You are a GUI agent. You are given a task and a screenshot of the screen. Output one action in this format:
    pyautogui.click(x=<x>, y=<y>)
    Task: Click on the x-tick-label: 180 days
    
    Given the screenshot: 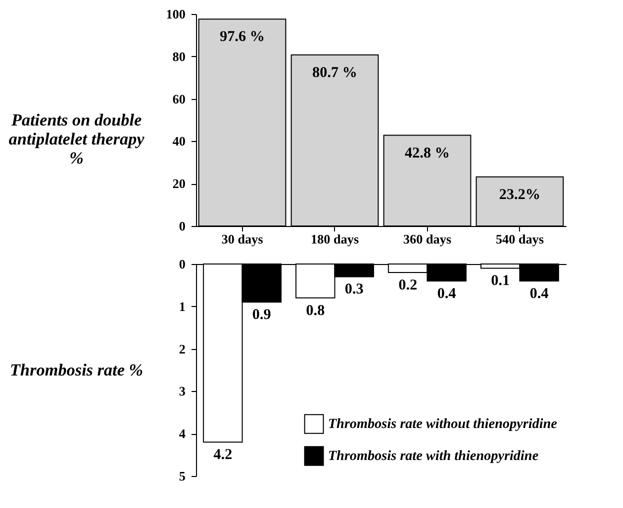 What is the action you would take?
    pyautogui.click(x=334, y=239)
    